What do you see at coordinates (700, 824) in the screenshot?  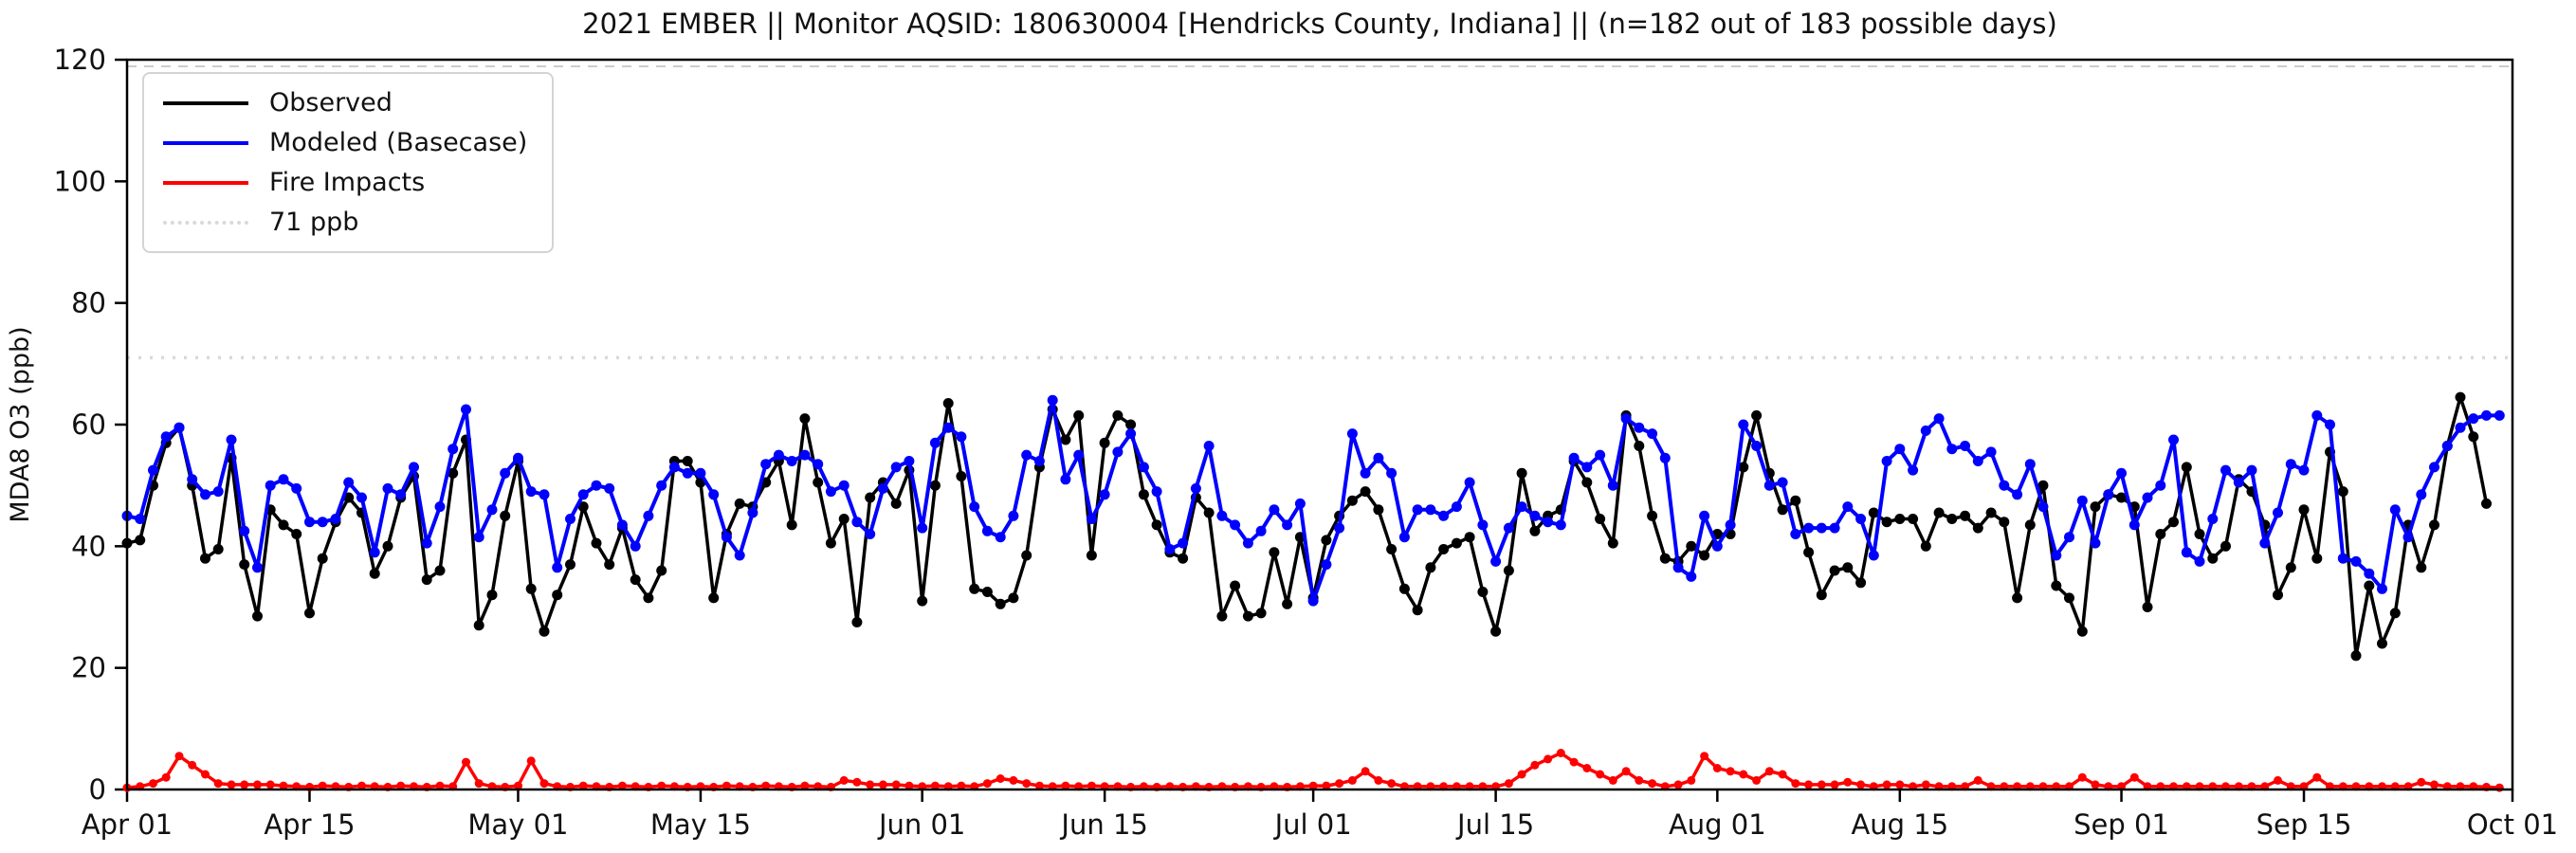 I see `x-tick-label: May 15` at bounding box center [700, 824].